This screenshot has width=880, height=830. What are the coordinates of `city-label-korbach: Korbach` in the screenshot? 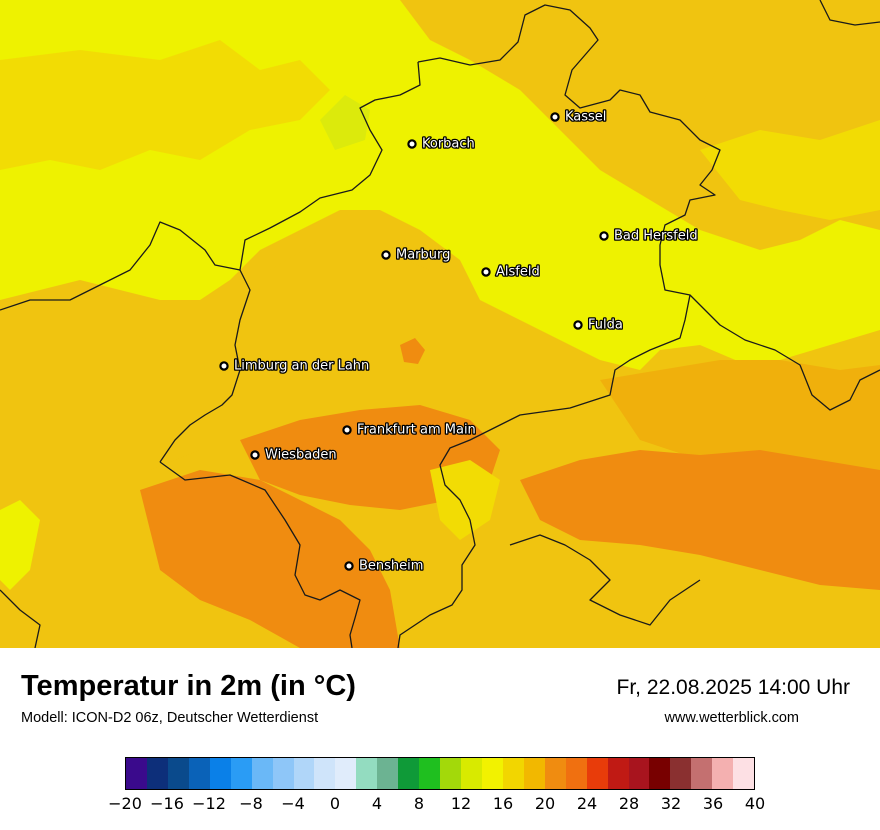 It's located at (448, 144).